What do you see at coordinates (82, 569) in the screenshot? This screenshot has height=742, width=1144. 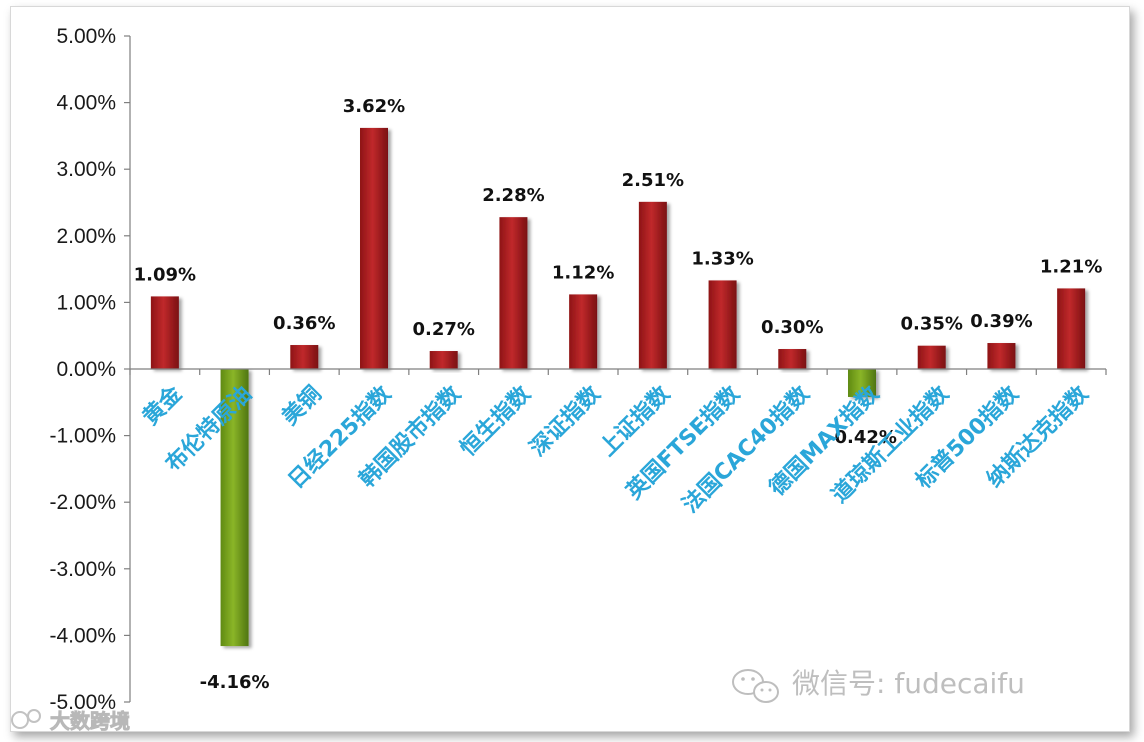 I see `y-tick-label: -3.00%` at bounding box center [82, 569].